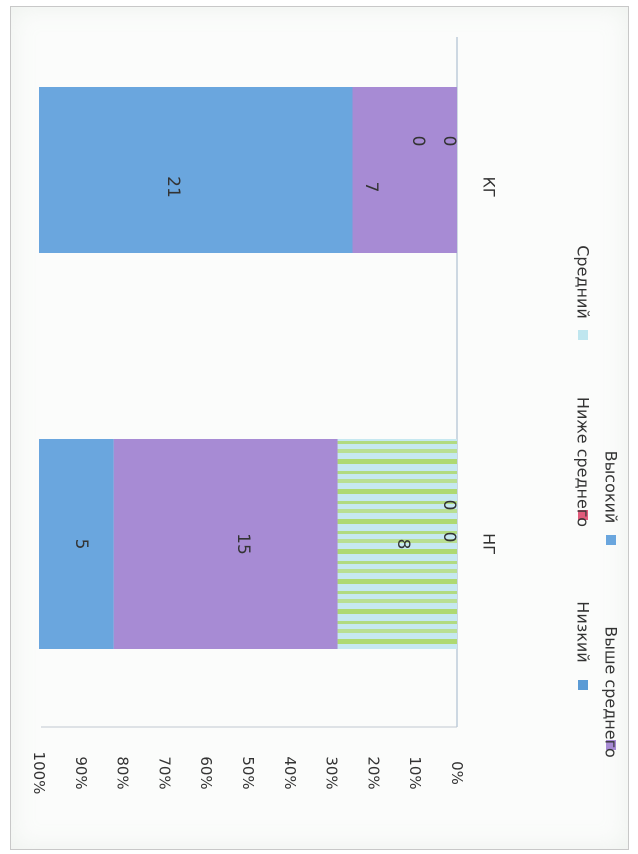  Describe the element at coordinates (248, 772) in the screenshot. I see `y-tick-label: 50%` at that location.